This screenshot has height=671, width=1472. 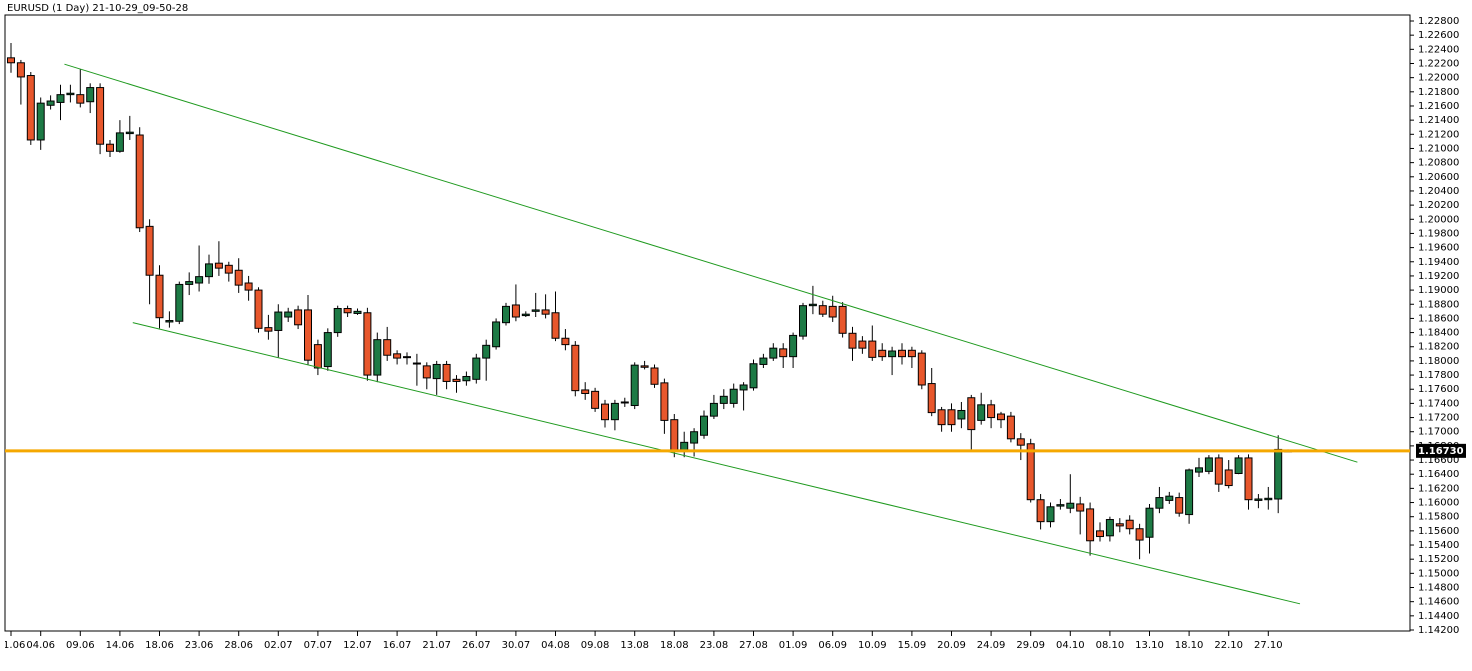 What do you see at coordinates (1438, 503) in the screenshot?
I see `y-tick-label: 1.16000` at bounding box center [1438, 503].